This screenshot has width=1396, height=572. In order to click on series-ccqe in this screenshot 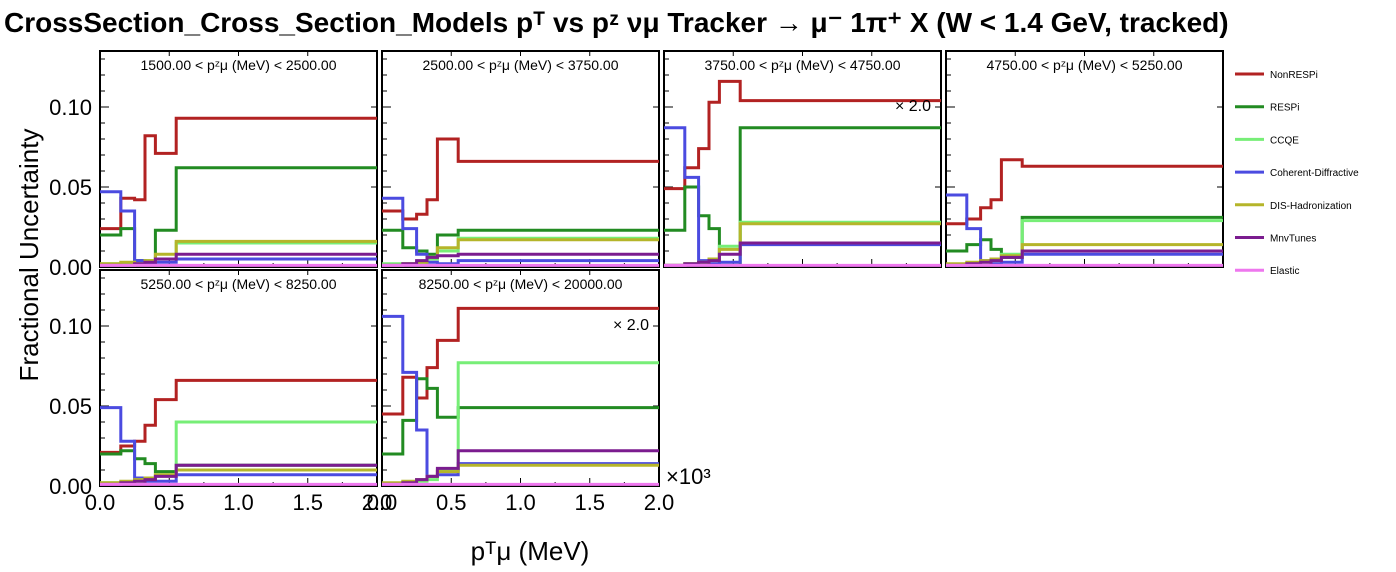, I will do `click(1084, 243)`.